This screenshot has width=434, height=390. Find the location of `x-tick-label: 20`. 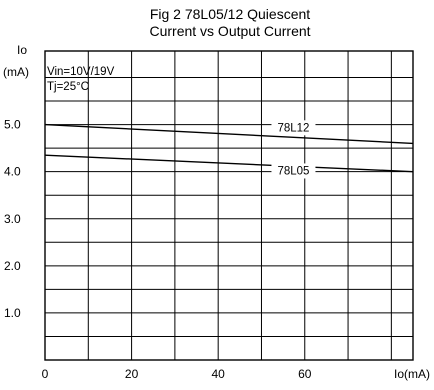

x-tick-label: 20 is located at coordinates (132, 374).